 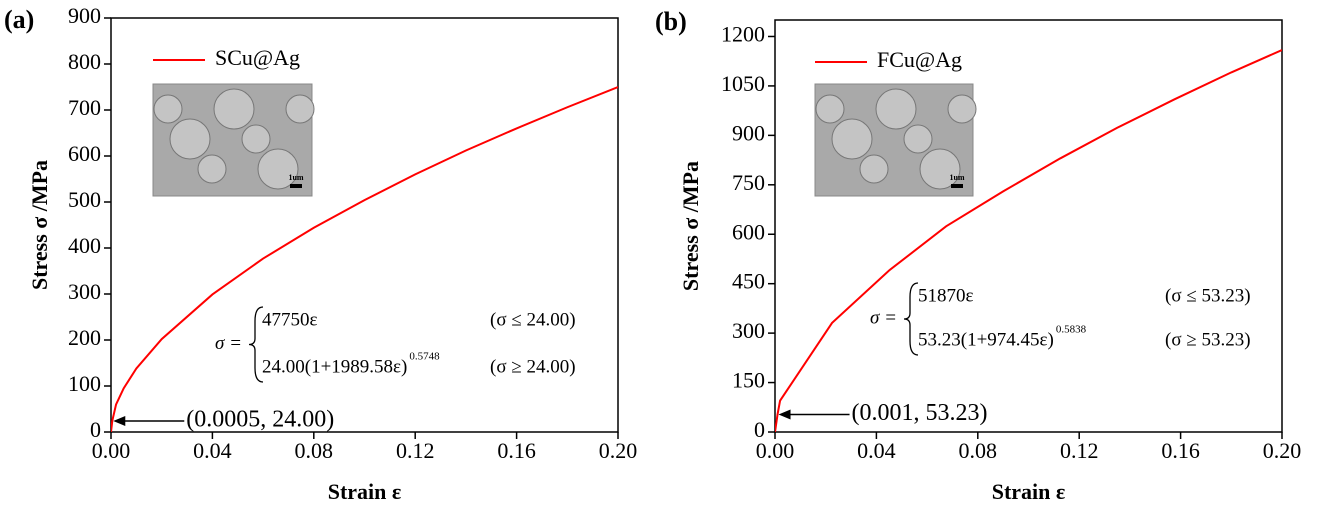 I want to click on y-tick-label: 200, so click(x=84, y=337).